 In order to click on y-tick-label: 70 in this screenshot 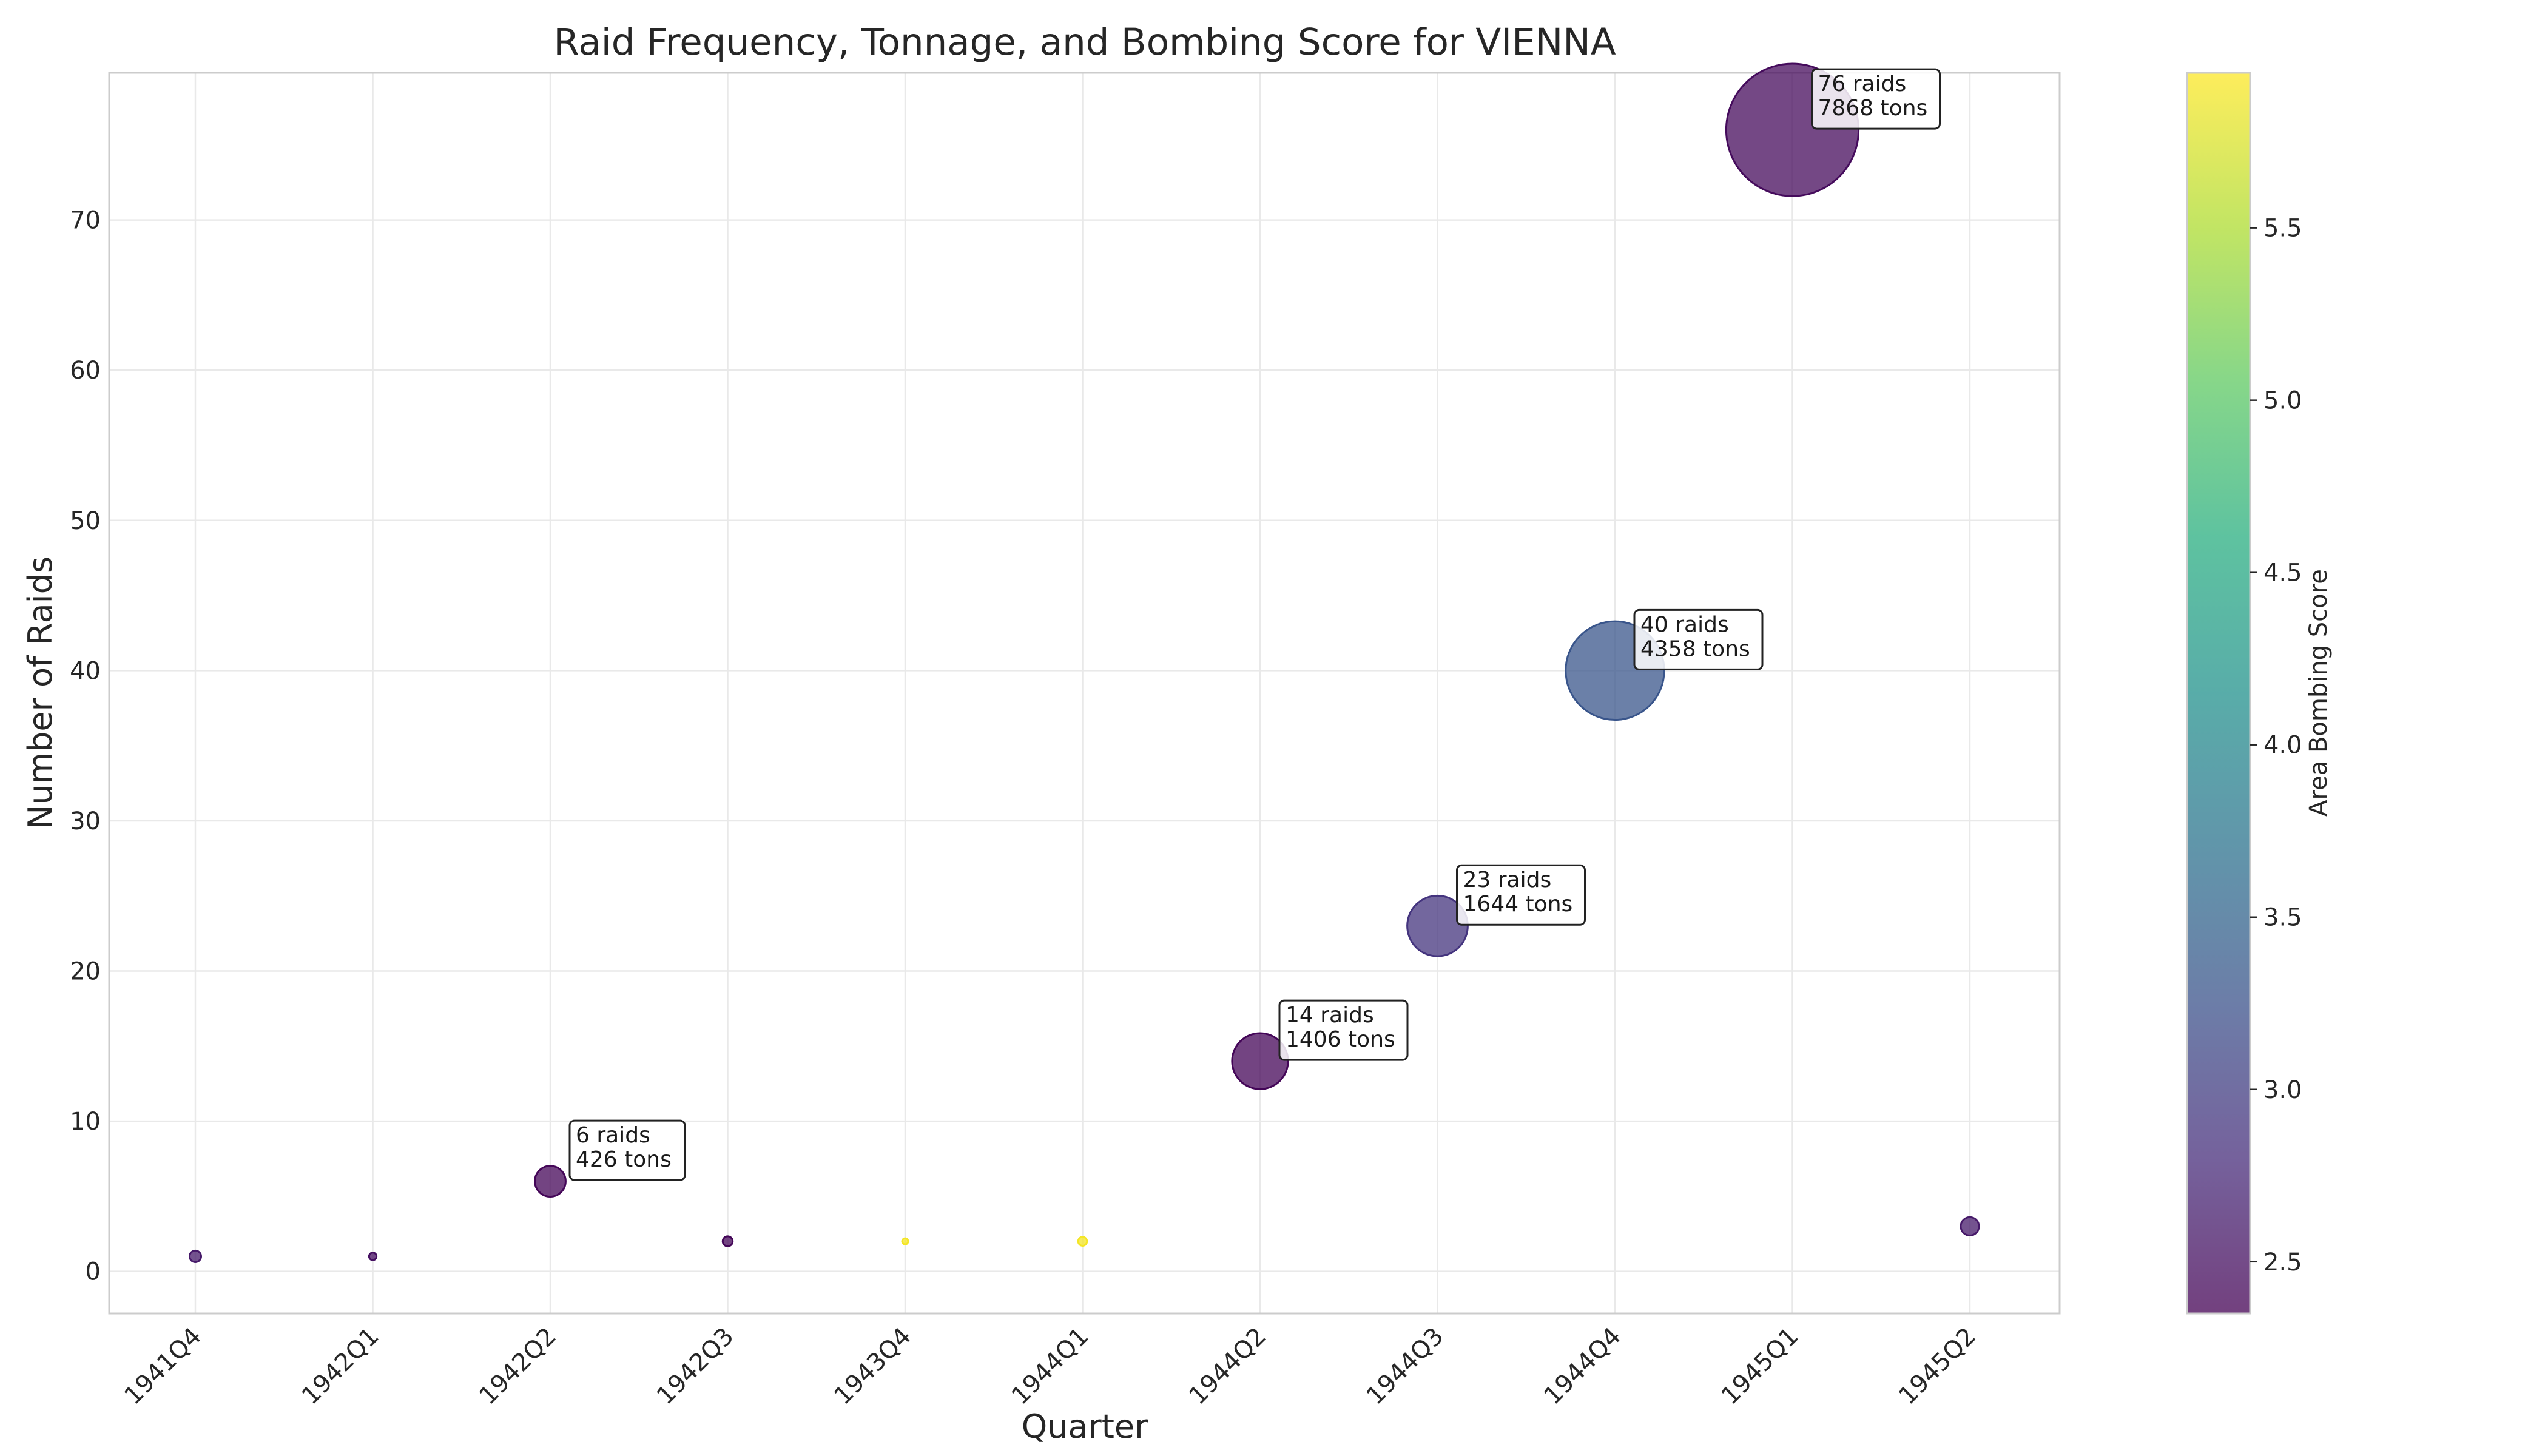, I will do `click(85, 221)`.